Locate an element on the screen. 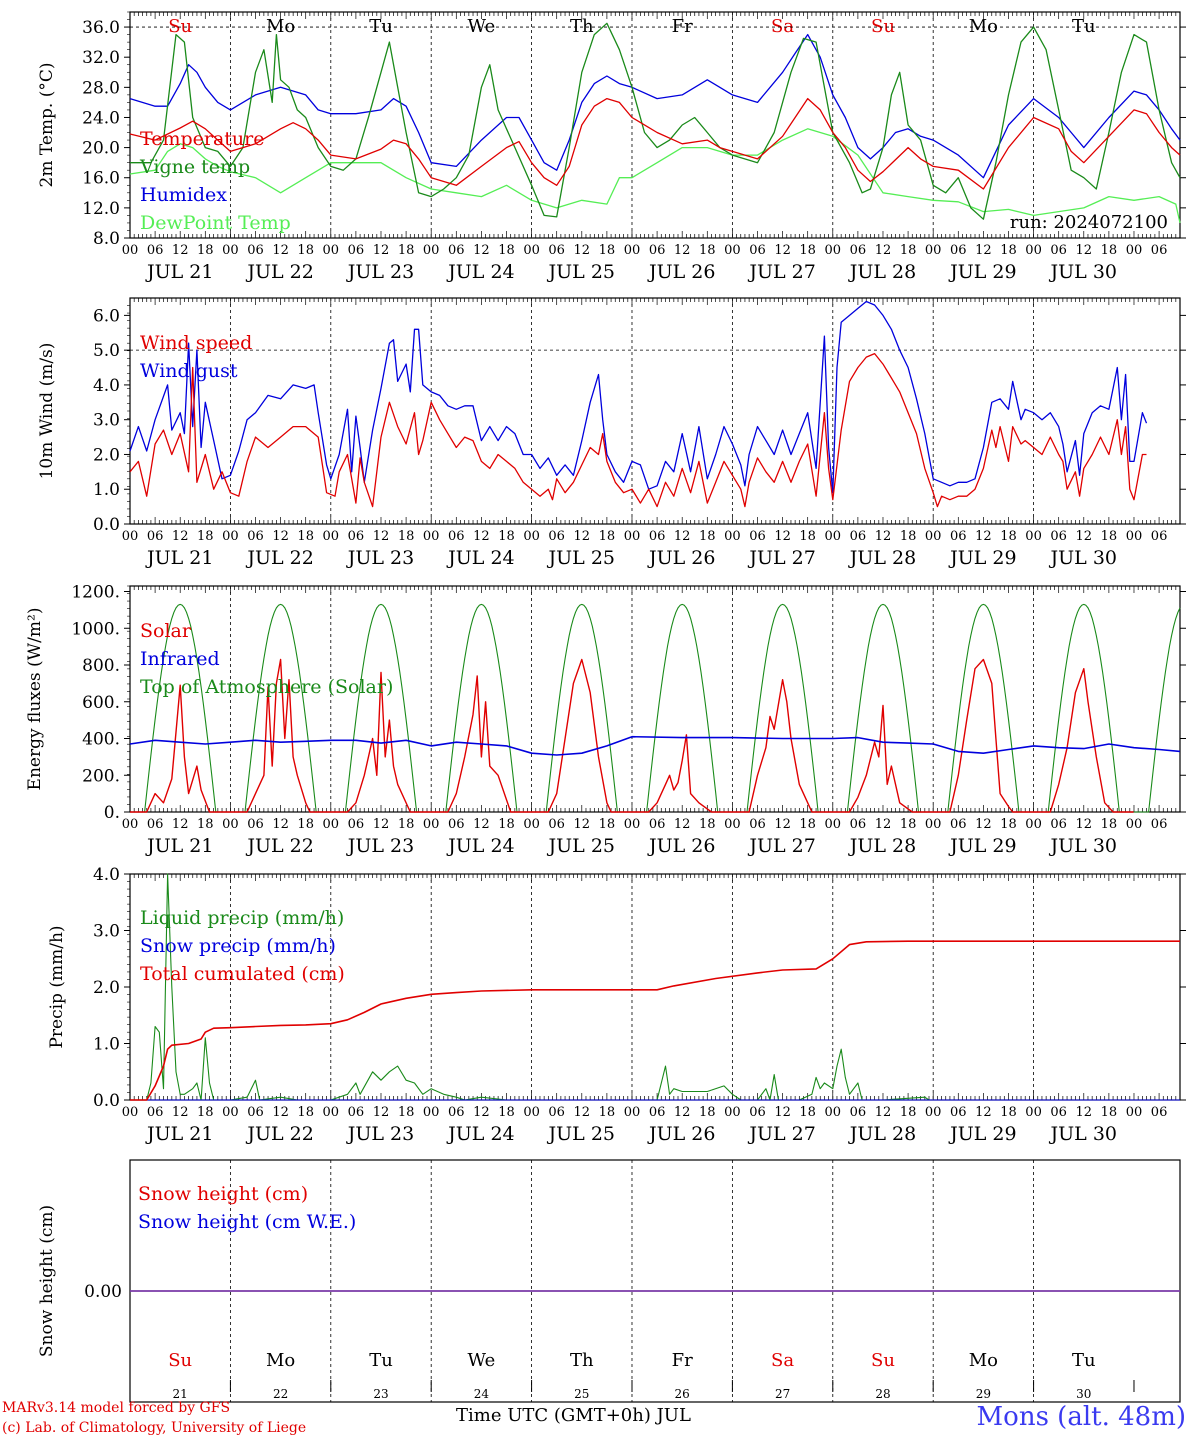 The image size is (1194, 1440). weekday-label-top: Tu is located at coordinates (1084, 26).